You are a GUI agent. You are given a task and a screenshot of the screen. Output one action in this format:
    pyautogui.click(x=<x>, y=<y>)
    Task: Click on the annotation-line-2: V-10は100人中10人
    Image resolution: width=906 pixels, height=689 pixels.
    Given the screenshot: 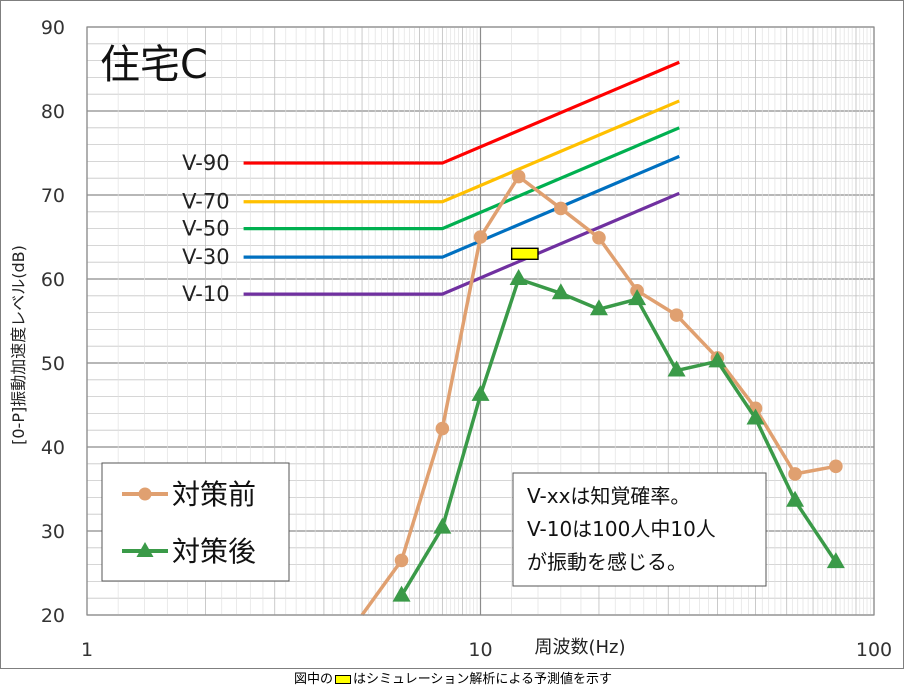 What is the action you would take?
    pyautogui.click(x=621, y=529)
    